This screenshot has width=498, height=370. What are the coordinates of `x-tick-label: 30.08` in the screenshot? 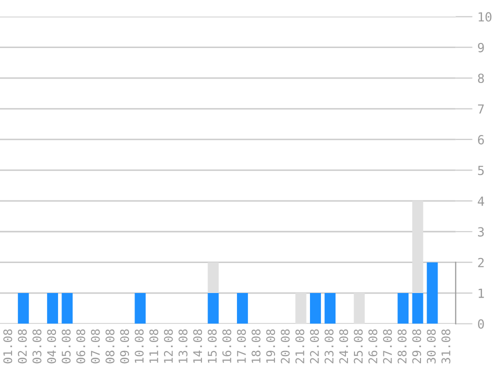 It's located at (431, 346).